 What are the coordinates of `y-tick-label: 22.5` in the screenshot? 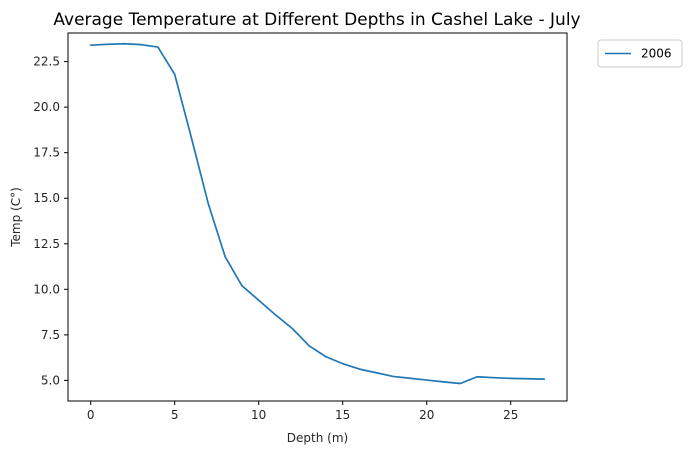 It's located at (46, 62).